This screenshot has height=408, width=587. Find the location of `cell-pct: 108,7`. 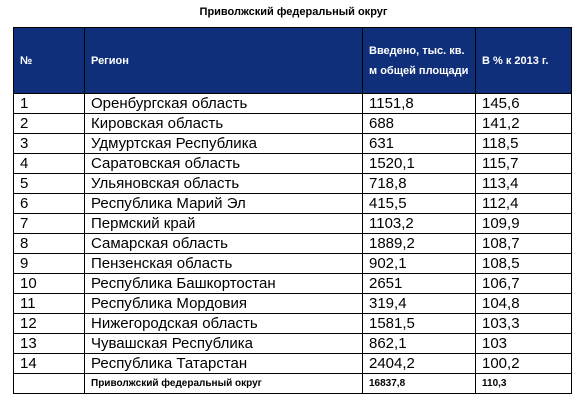

cell-pct: 108,7 is located at coordinates (523, 243).